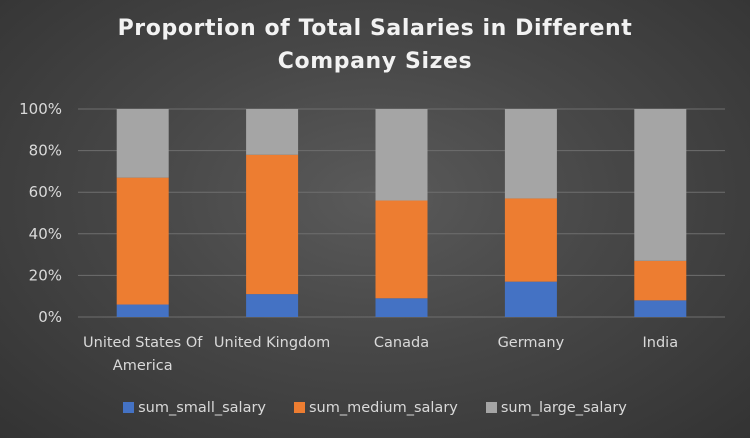 The image size is (750, 438). Describe the element at coordinates (202, 408) in the screenshot. I see `legend-label: sum_small_salary` at that location.